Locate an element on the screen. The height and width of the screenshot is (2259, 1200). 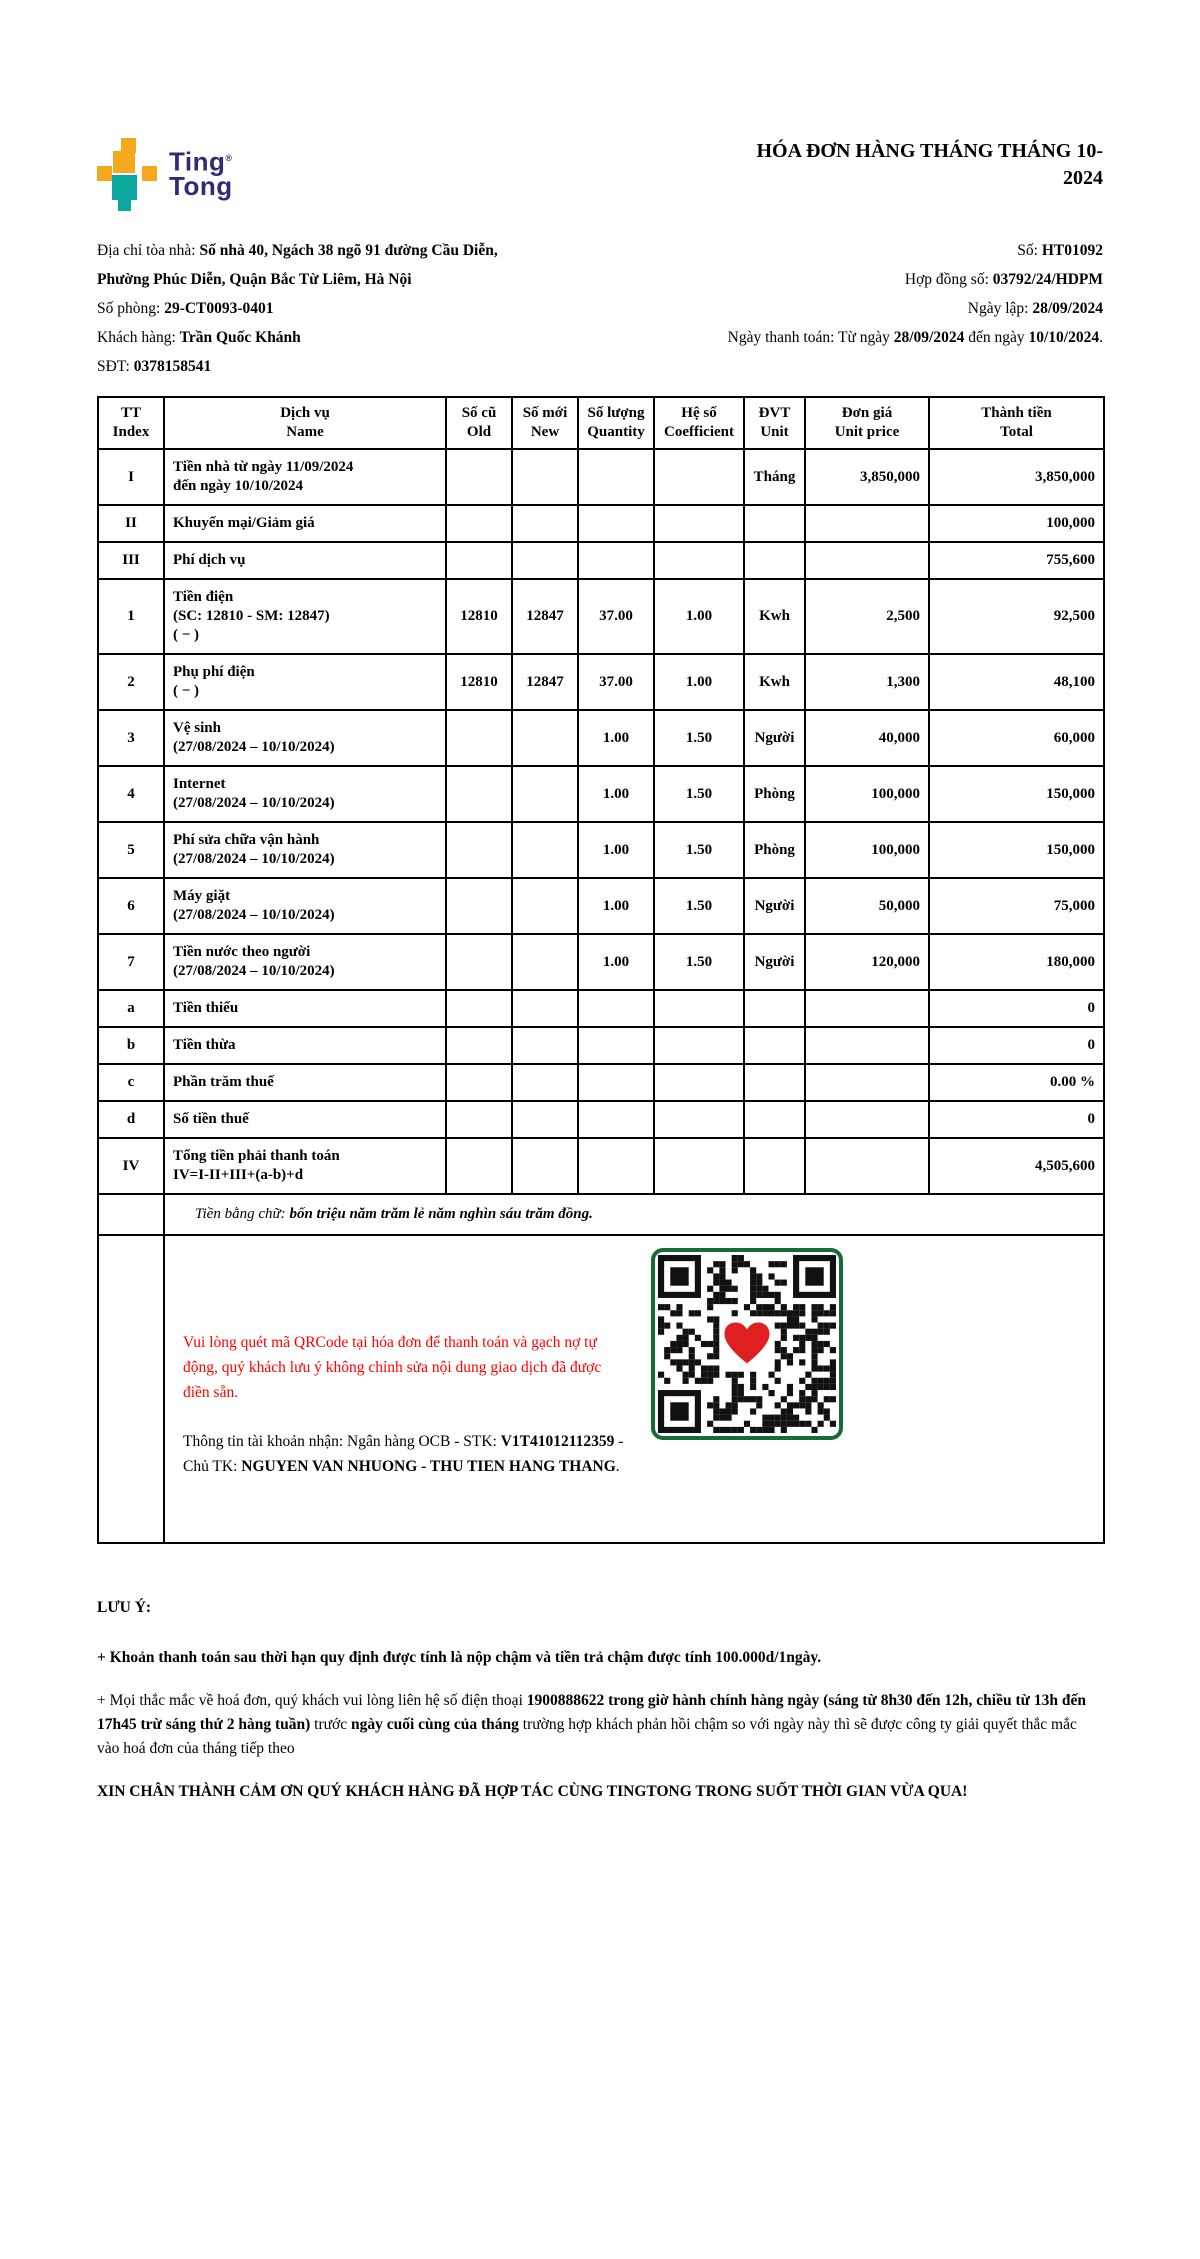
cell-price: 100,000 is located at coordinates (867, 850).